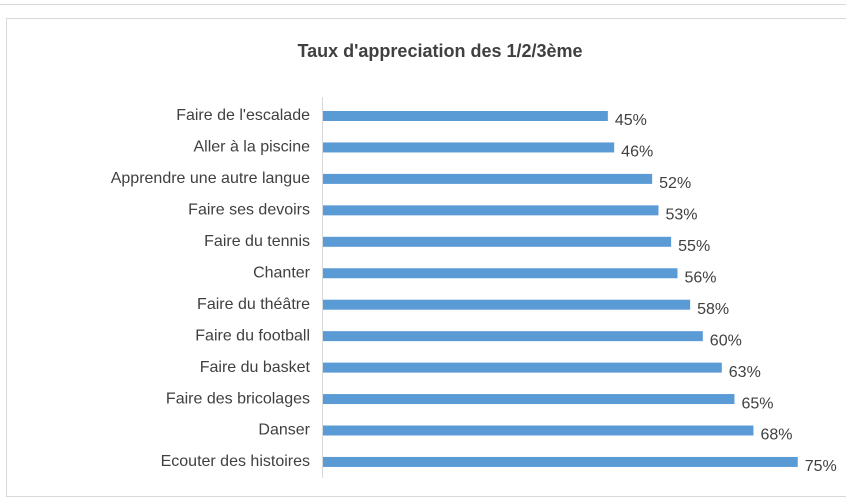 The width and height of the screenshot is (846, 498). I want to click on category-label: Ecouter des histoires, so click(235, 461).